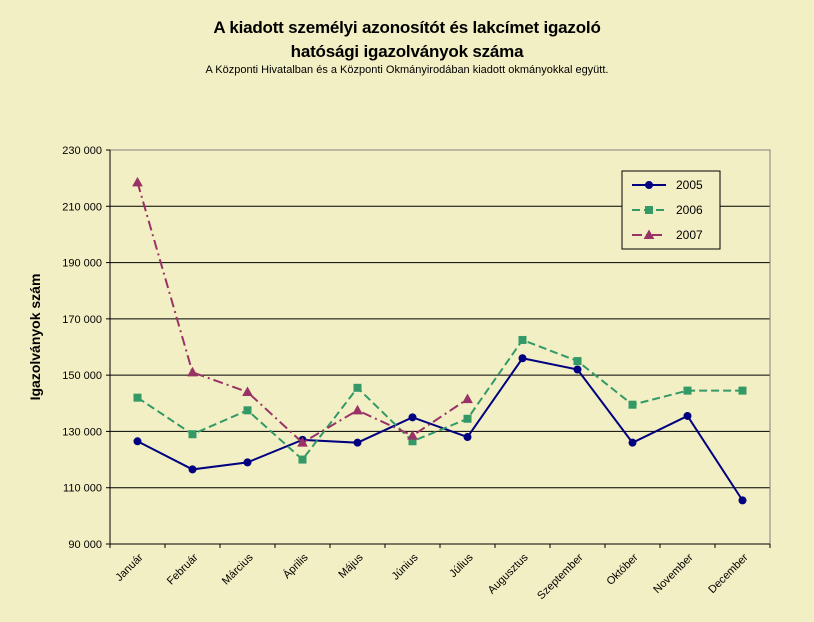 The height and width of the screenshot is (622, 814). What do you see at coordinates (82, 432) in the screenshot?
I see `y-tick-label: 130 000` at bounding box center [82, 432].